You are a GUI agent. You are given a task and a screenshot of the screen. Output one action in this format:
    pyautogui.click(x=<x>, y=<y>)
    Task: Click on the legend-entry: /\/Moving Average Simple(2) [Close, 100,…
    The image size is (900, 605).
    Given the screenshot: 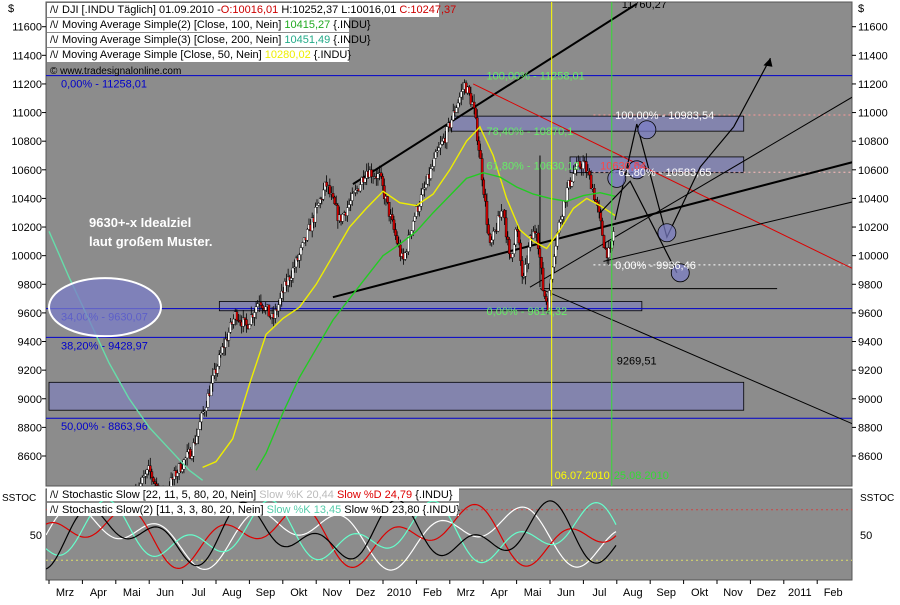 What is the action you would take?
    pyautogui.click(x=209, y=25)
    